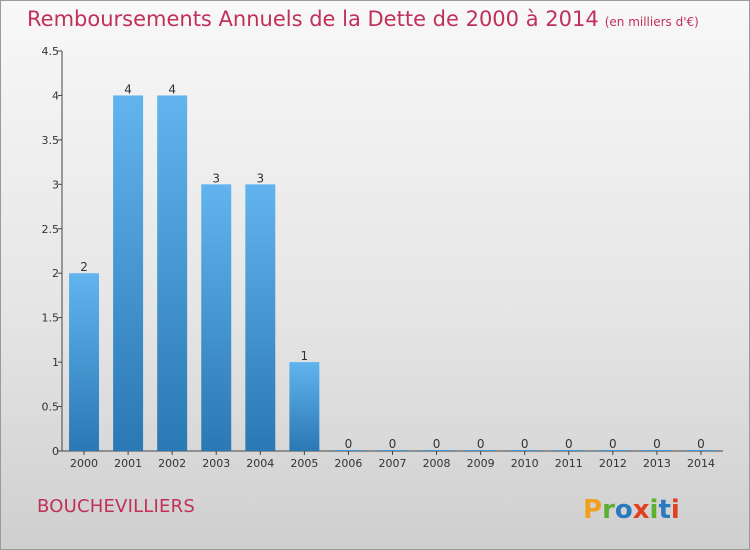 This screenshot has height=550, width=750. I want to click on bar-2013, so click(656, 450).